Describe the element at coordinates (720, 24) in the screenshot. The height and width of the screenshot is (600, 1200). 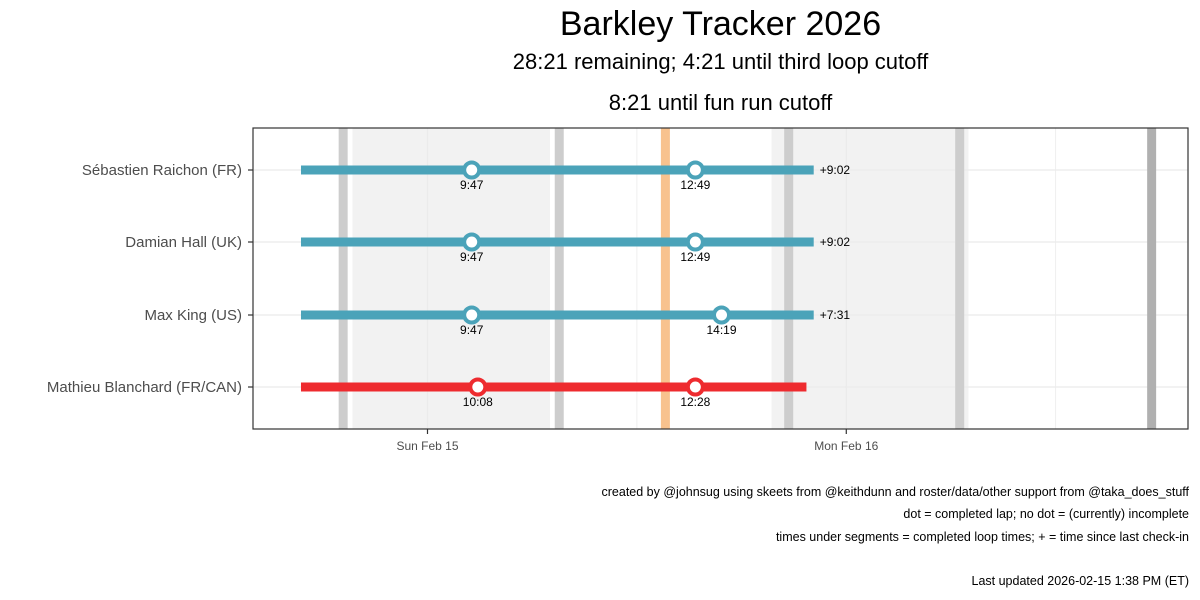
I see `chart-title: Barkley Tracker 2026` at that location.